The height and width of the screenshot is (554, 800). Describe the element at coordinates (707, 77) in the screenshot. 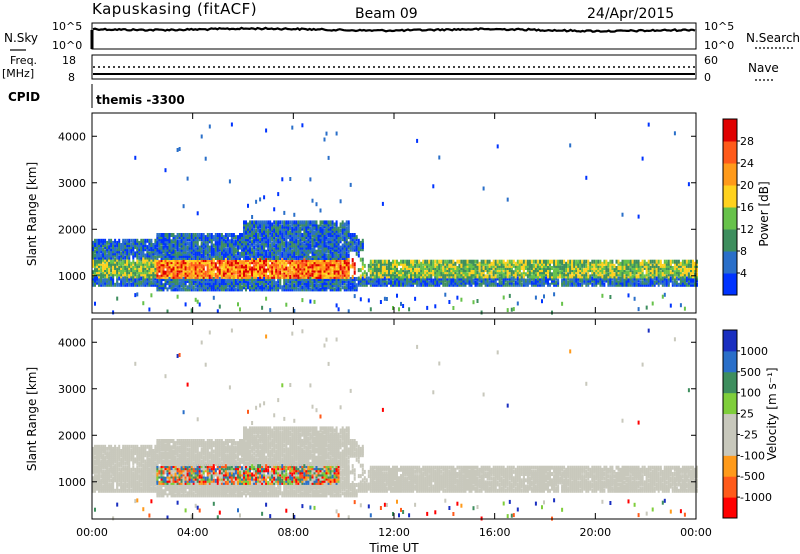

I see `freq-right-tick-low: 0` at that location.